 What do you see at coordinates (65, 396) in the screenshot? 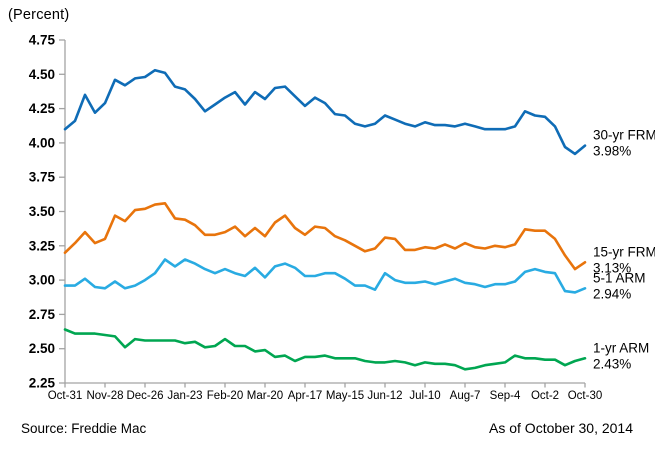
I see `x-tick-label: Oct-31` at bounding box center [65, 396].